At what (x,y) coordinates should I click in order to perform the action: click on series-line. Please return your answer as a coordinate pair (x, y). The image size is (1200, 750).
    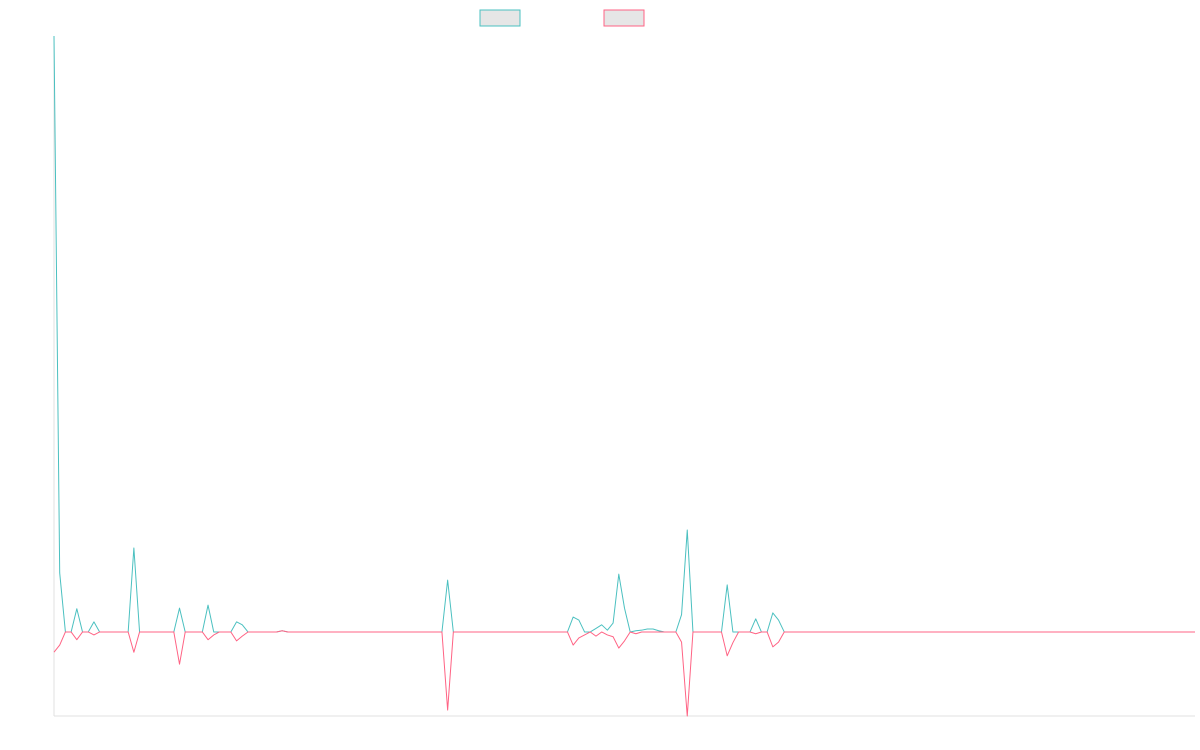
    Looking at the image, I should click on (624, 673).